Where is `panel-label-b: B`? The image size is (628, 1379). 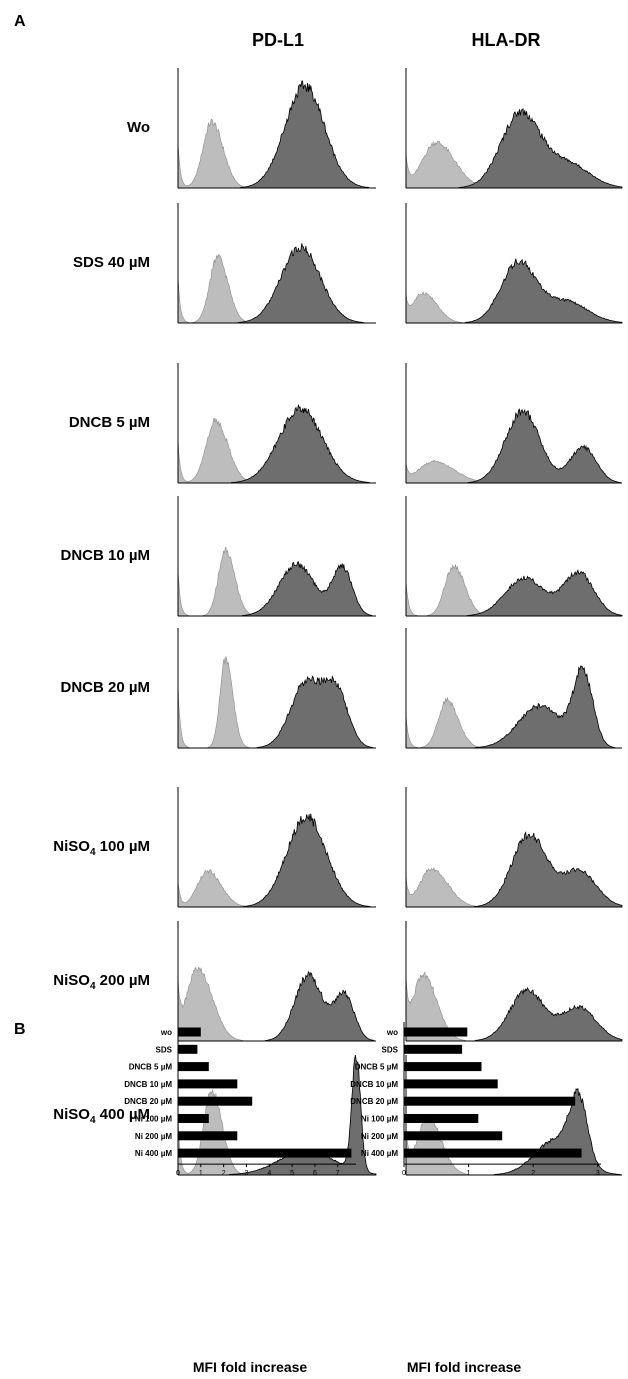 panel-label-b: B is located at coordinates (20, 1029).